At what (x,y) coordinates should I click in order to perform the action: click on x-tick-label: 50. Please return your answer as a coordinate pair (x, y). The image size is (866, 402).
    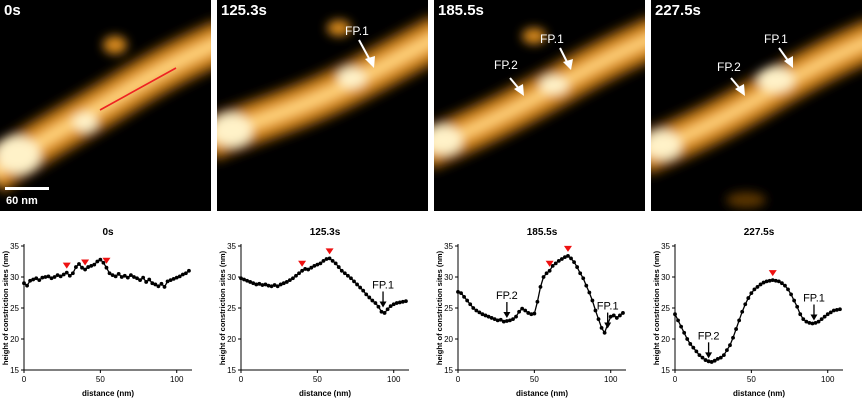
    Looking at the image, I should click on (534, 379).